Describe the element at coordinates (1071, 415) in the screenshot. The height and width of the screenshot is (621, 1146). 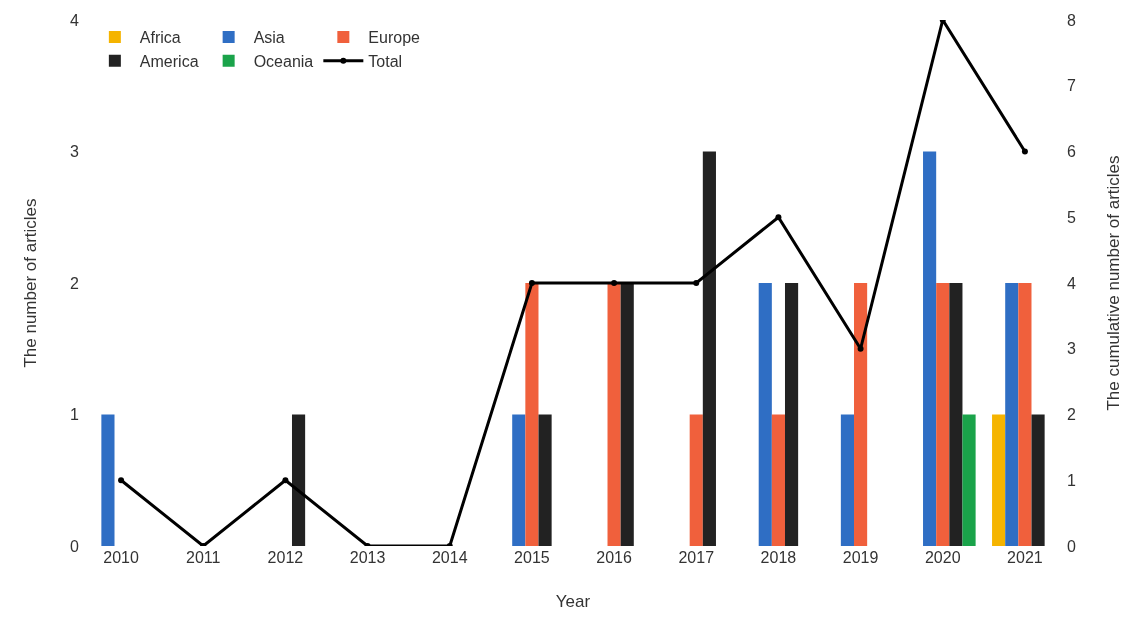
I see `y2-tick-label: 2` at that location.